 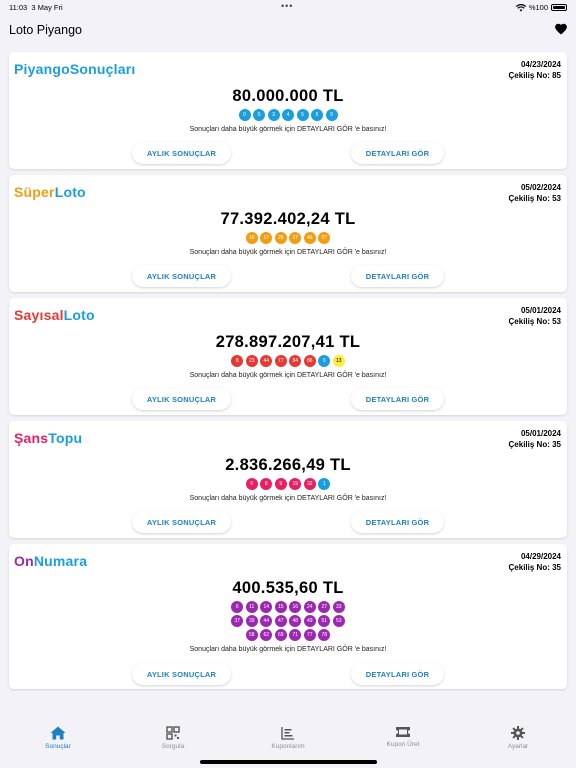 What do you see at coordinates (280, 484) in the screenshot?
I see `number-ball: 9` at bounding box center [280, 484].